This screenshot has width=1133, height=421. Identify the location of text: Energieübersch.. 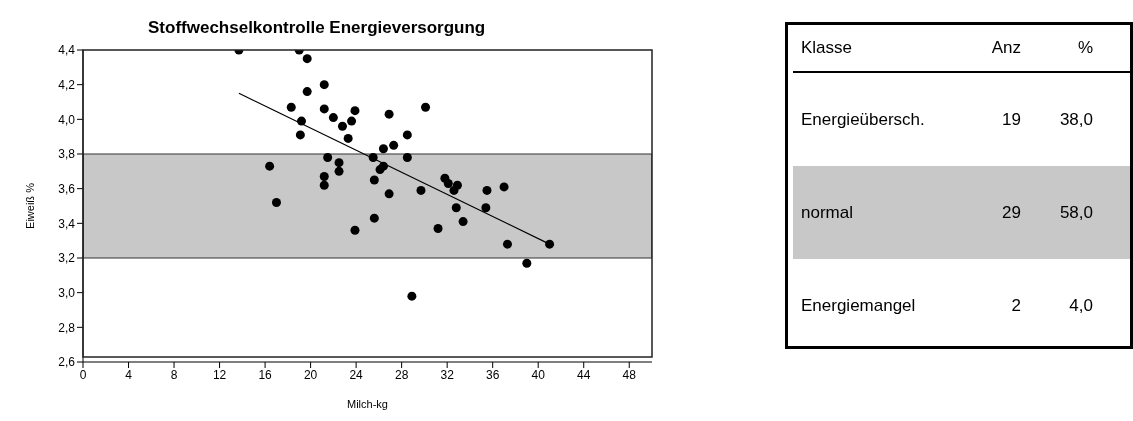
(863, 119).